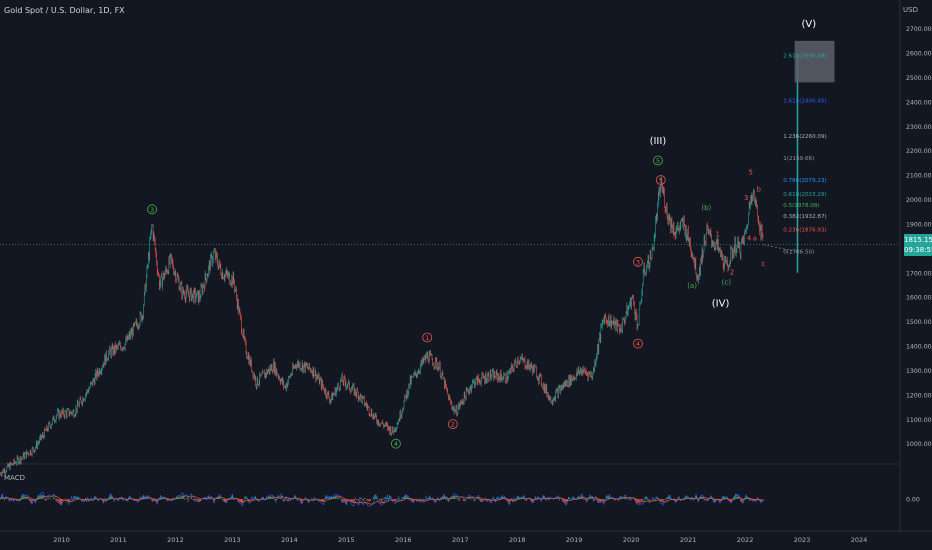 Image resolution: width=932 pixels, height=550 pixels. What do you see at coordinates (919, 420) in the screenshot?
I see `y-tick-label: 1100.00` at bounding box center [919, 420].